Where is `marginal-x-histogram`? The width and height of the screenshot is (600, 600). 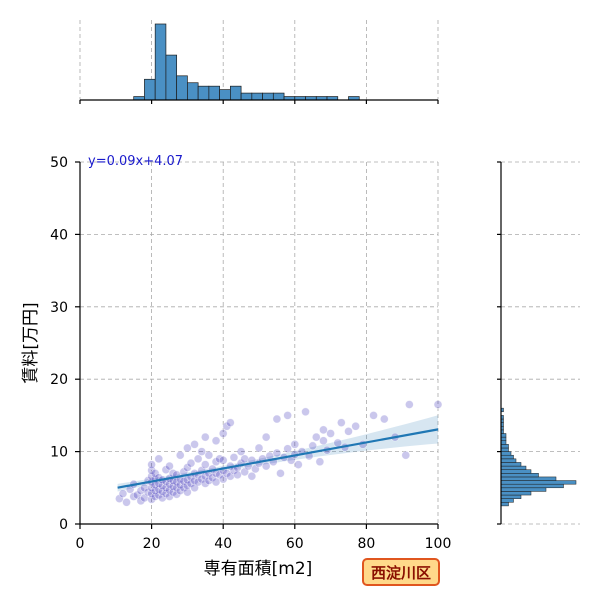 marginal-x-histogram is located at coordinates (259, 62).